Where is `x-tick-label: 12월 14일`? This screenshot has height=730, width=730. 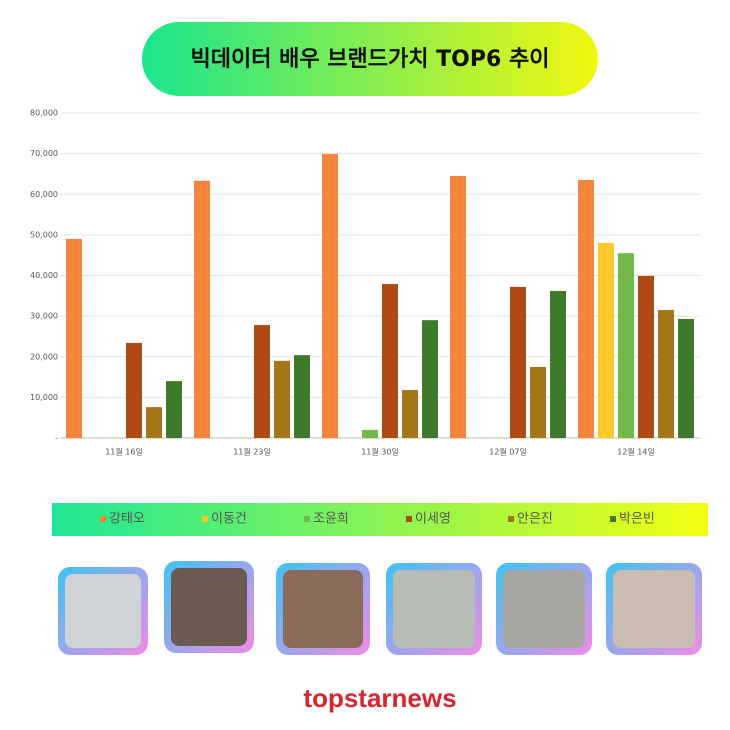
x-tick-label: 12월 14일 is located at coordinates (636, 452).